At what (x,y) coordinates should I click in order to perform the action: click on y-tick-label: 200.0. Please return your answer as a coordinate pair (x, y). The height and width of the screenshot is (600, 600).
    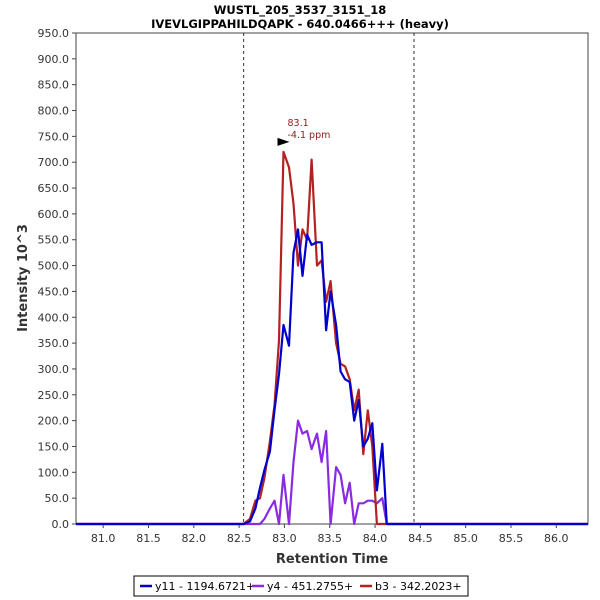
    Looking at the image, I should click on (54, 421).